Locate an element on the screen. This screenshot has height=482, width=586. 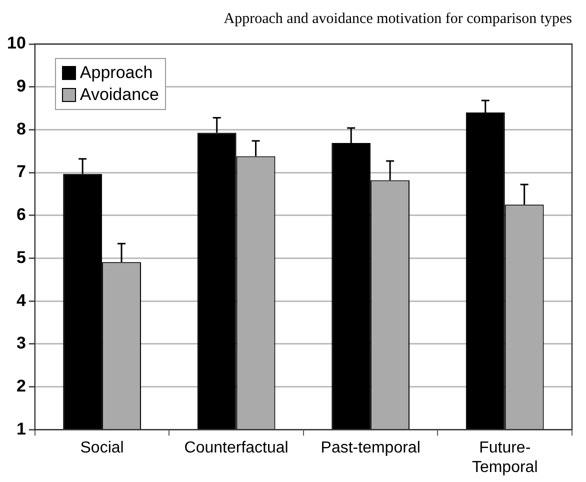
y-tick-label: 3 is located at coordinates (21, 343).